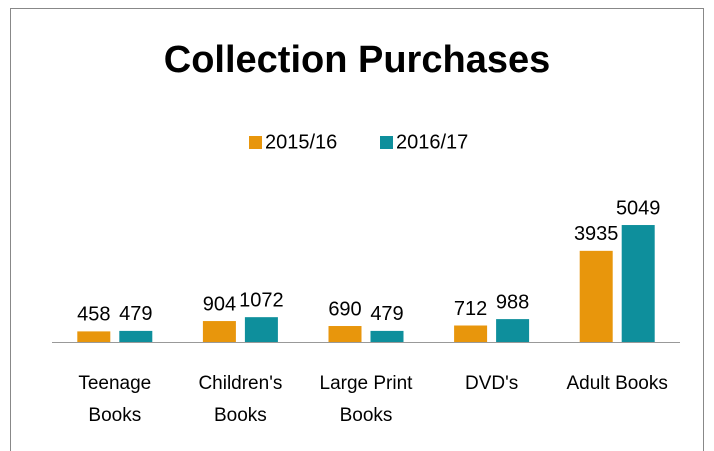 This screenshot has height=451, width=714. I want to click on x-tick-label: Adult Books, so click(617, 383).